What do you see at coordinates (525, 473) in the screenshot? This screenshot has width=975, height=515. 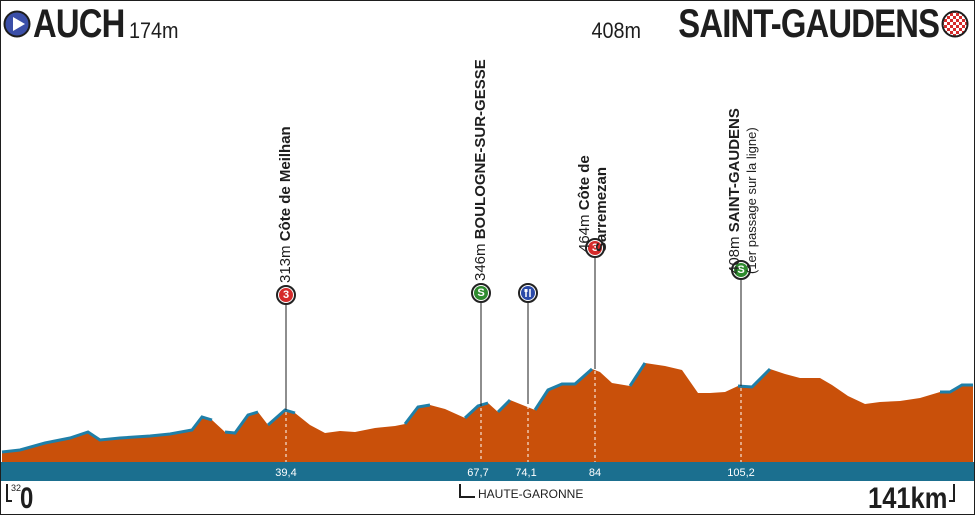 I see `km-label-3: 74,1` at bounding box center [525, 473].